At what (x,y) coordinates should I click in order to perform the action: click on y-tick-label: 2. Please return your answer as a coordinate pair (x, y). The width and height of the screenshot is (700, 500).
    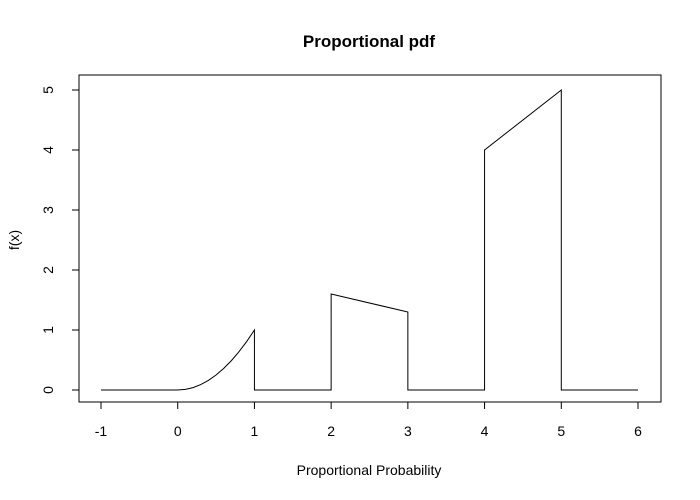
    Looking at the image, I should click on (48, 270).